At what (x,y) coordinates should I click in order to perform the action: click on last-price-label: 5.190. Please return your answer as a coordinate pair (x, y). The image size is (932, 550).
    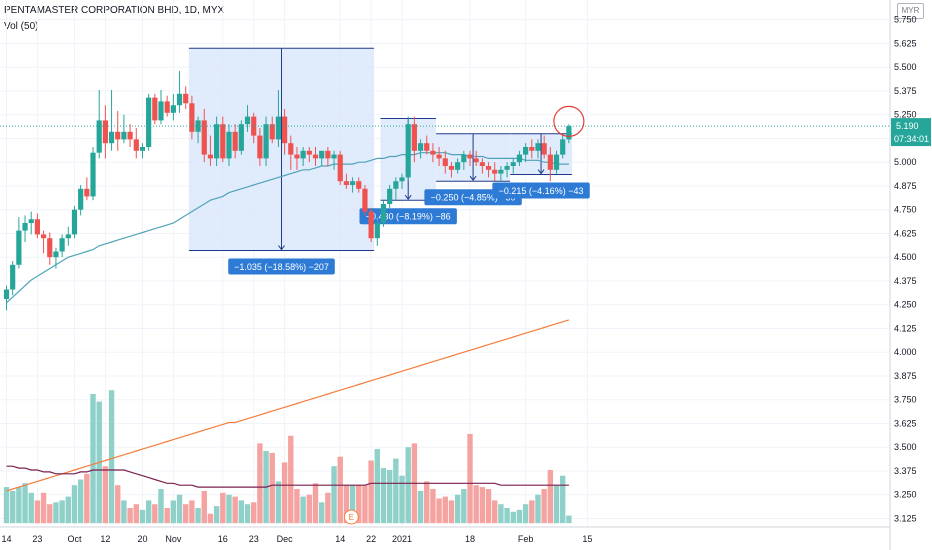
    Looking at the image, I should click on (907, 126).